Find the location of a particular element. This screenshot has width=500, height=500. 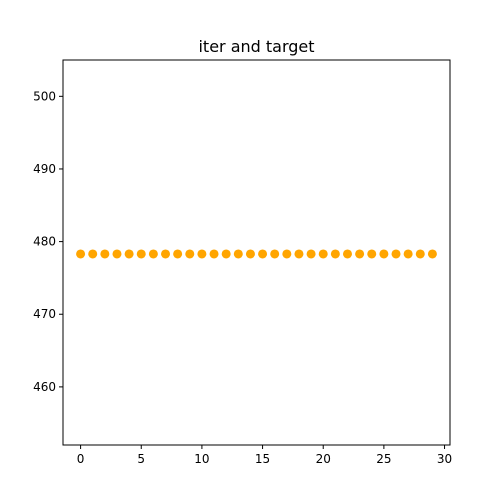

x-tick-label: 25 is located at coordinates (383, 459).